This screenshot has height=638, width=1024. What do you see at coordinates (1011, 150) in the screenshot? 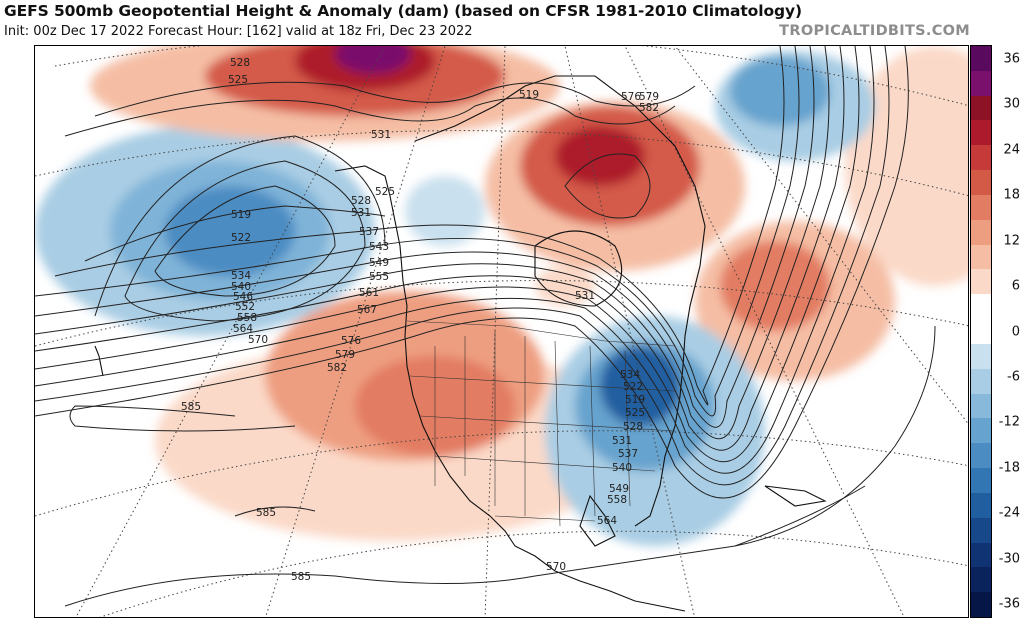
I see `colorbar-tick: 24` at bounding box center [1011, 150].